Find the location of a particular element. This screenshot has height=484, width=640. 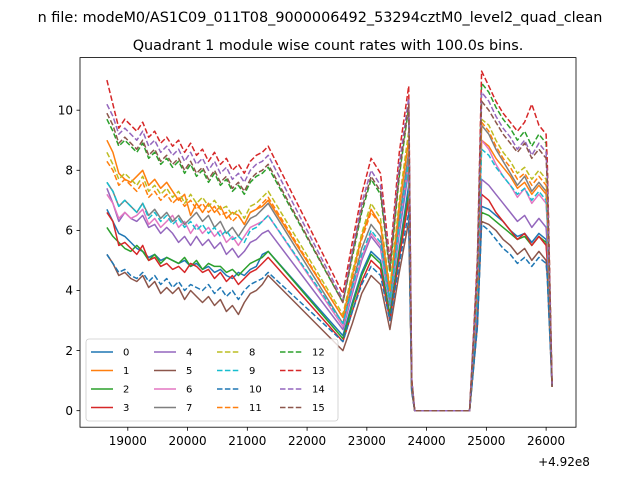

x-tick-label: 22000 is located at coordinates (307, 441).